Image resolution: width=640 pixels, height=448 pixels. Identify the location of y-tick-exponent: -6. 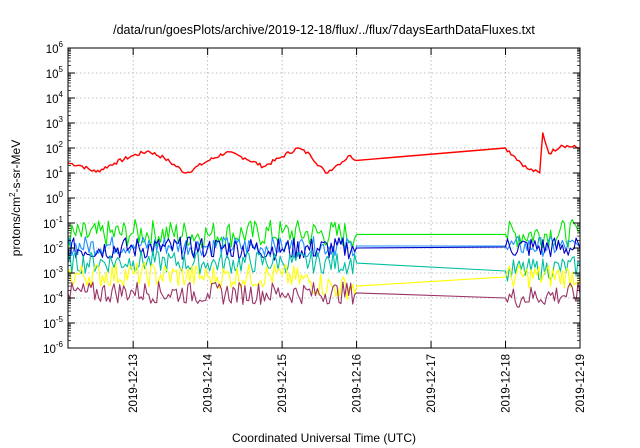
(60, 344).